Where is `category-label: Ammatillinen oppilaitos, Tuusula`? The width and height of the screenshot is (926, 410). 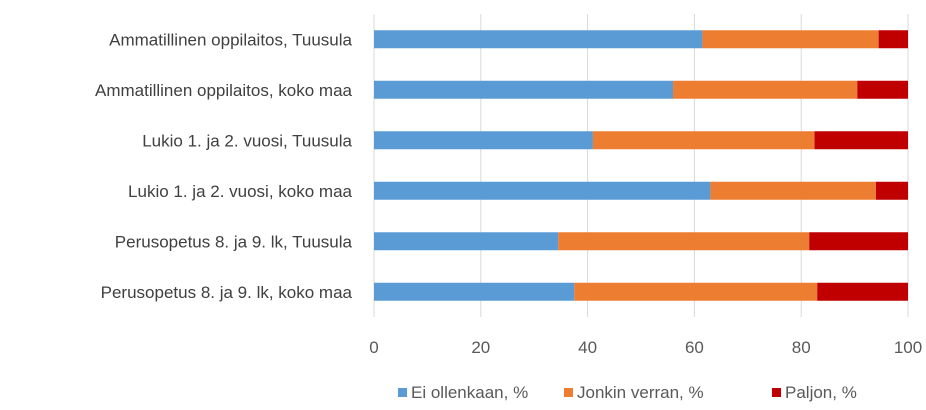 category-label: Ammatillinen oppilaitos, Tuusula is located at coordinates (230, 39).